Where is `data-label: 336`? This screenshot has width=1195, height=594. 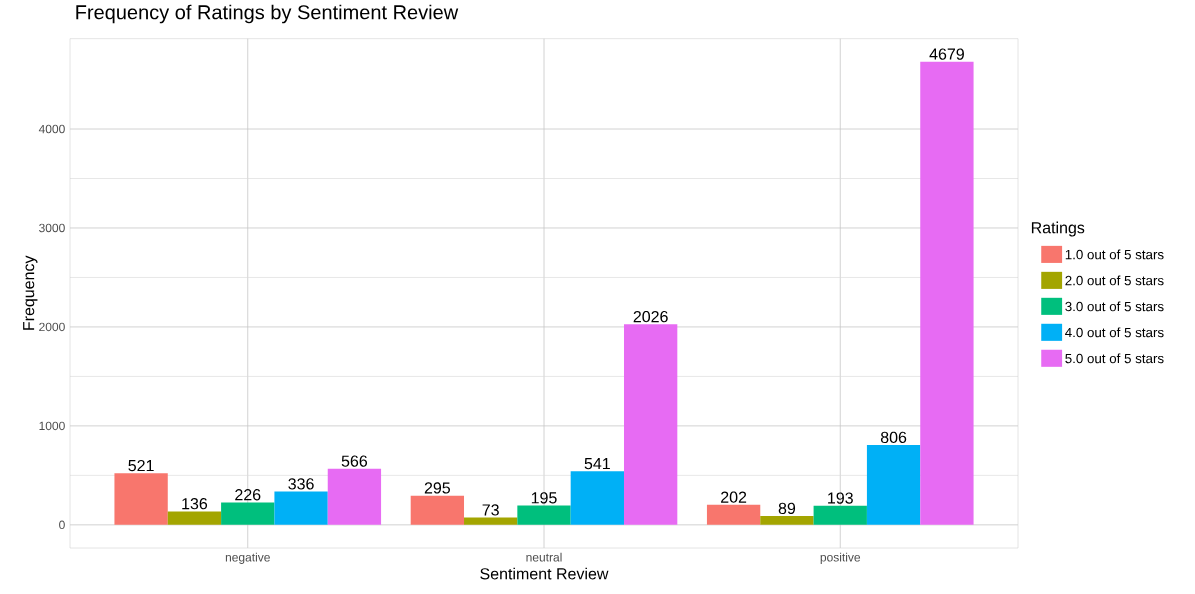
data-label: 336 is located at coordinates (301, 484).